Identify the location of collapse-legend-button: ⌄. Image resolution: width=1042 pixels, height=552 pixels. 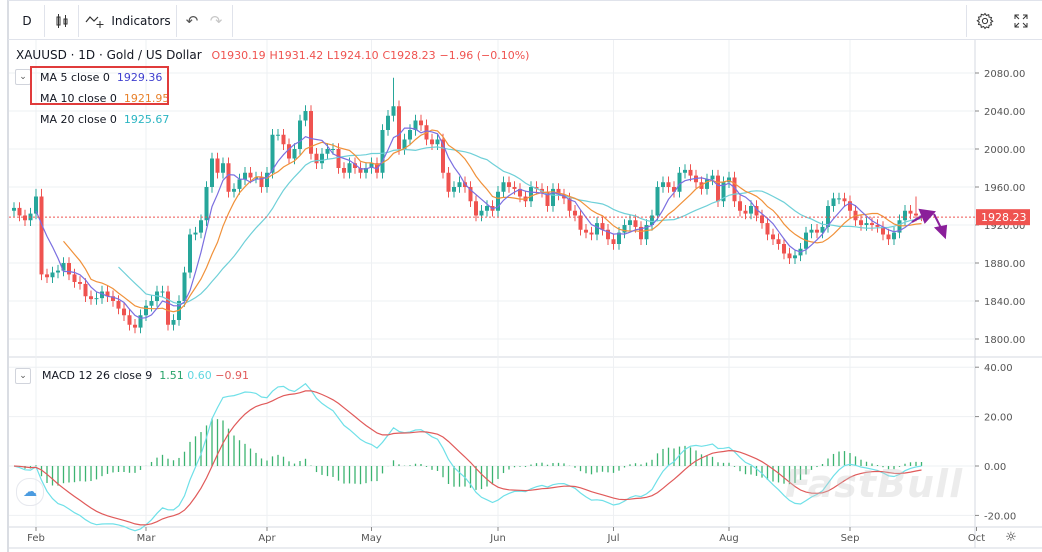
(23, 77).